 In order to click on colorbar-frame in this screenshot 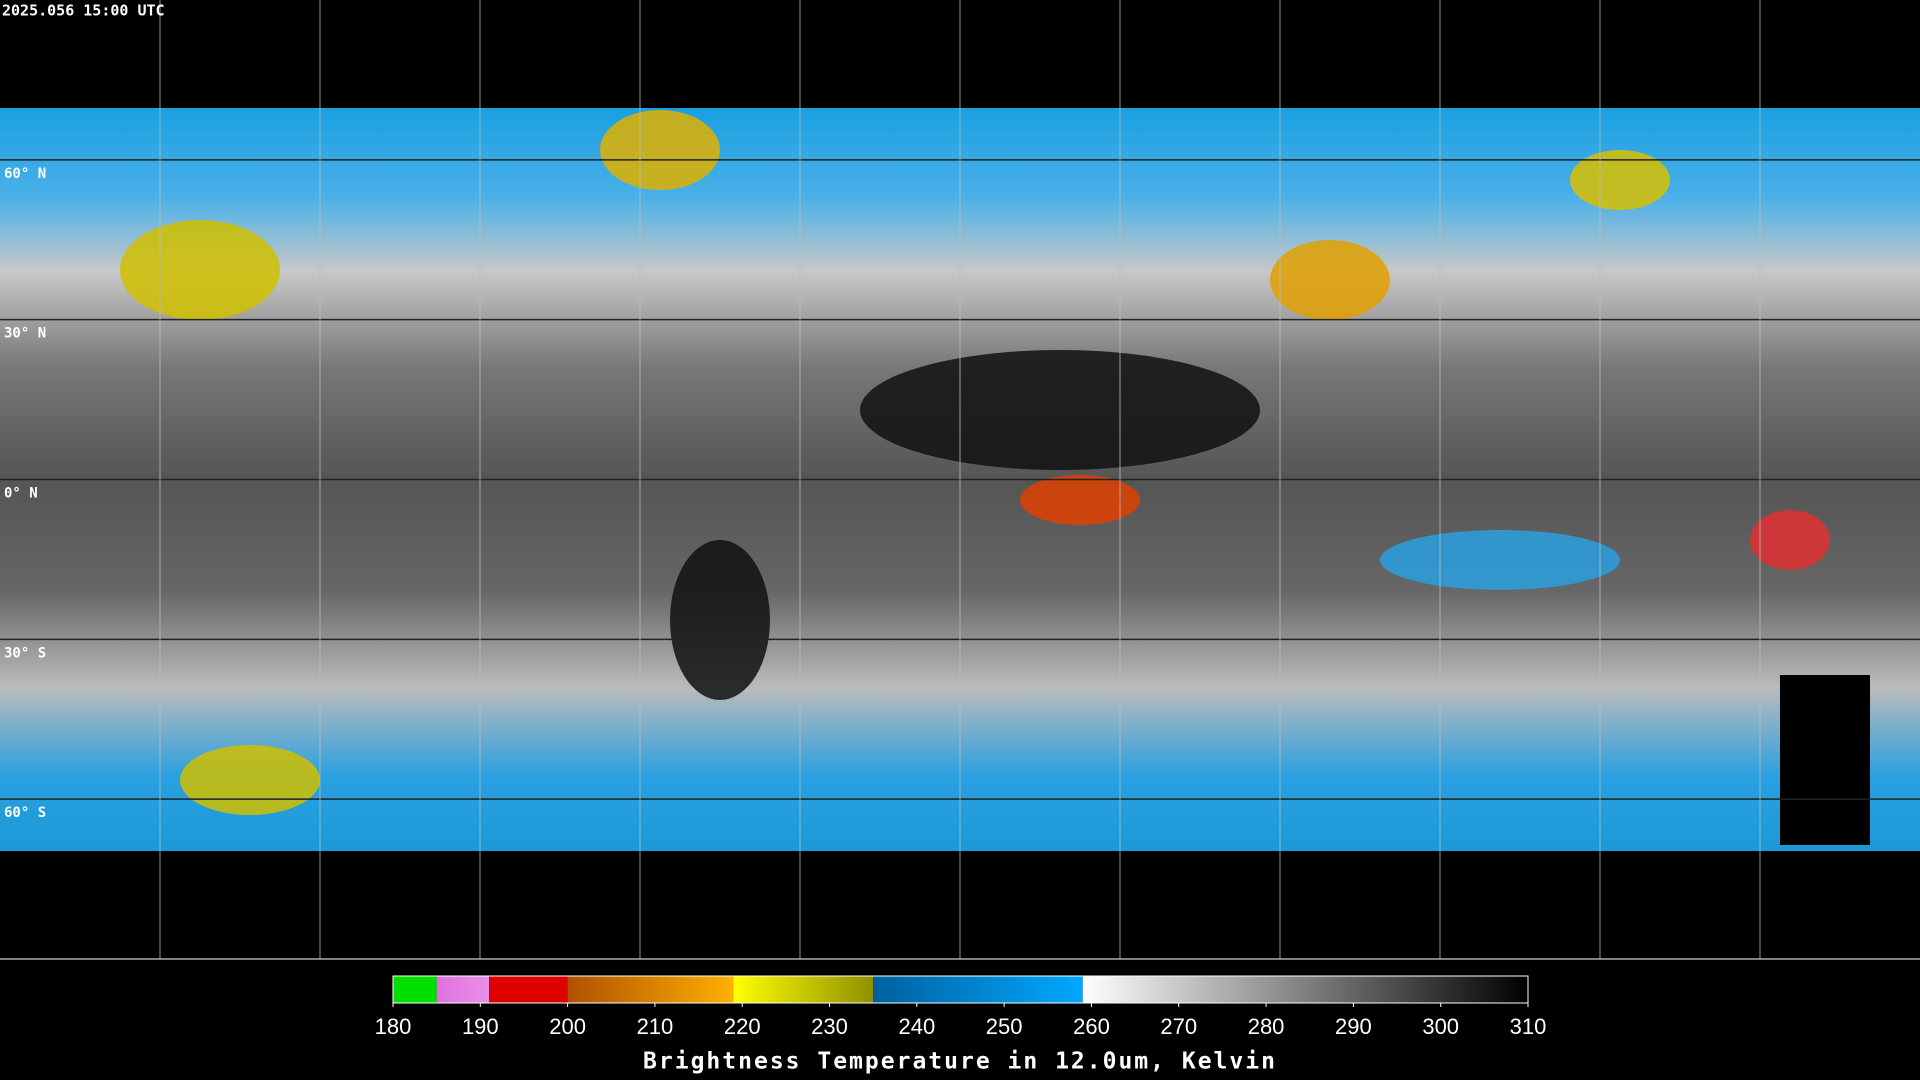, I will do `click(960, 989)`.